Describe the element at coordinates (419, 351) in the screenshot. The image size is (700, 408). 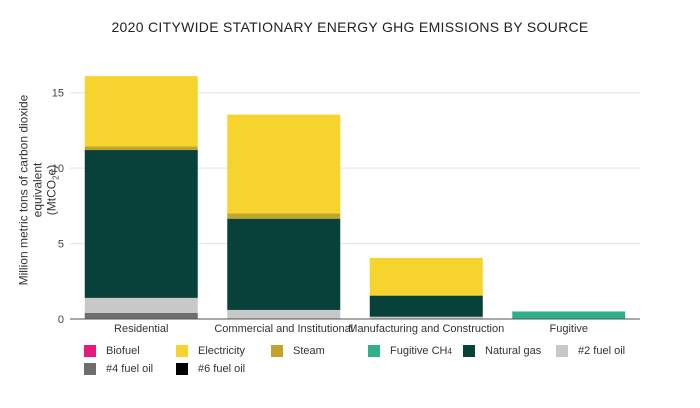
I see `legend-label: Fugitive CH` at that location.